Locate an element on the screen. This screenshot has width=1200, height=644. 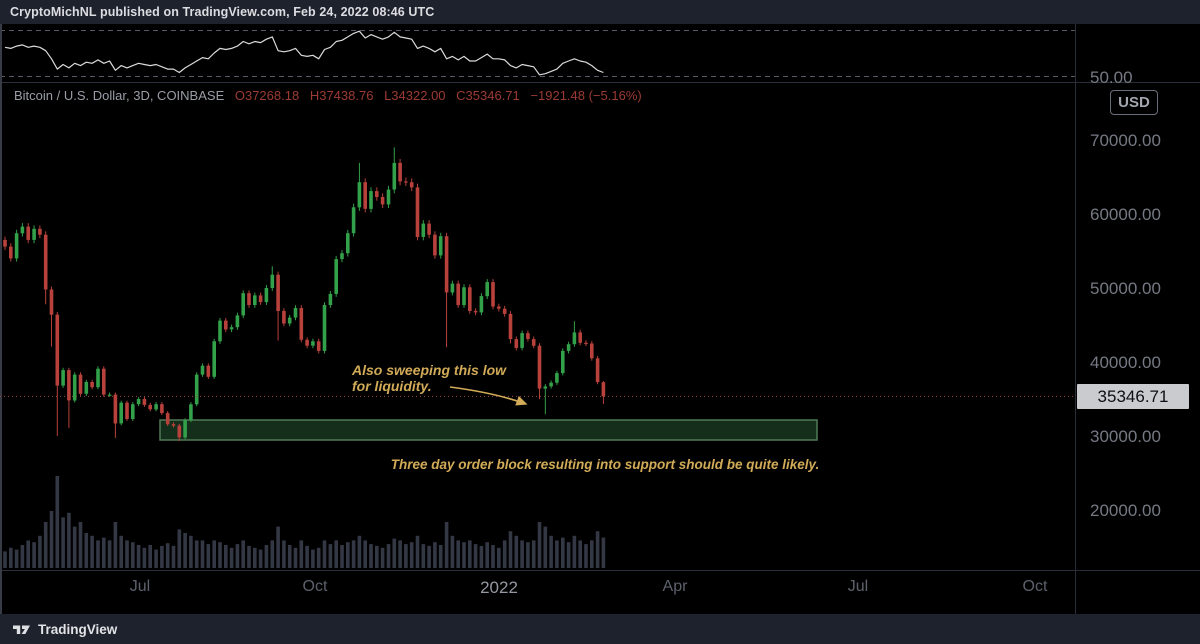
indicator-pane is located at coordinates (537, 53).